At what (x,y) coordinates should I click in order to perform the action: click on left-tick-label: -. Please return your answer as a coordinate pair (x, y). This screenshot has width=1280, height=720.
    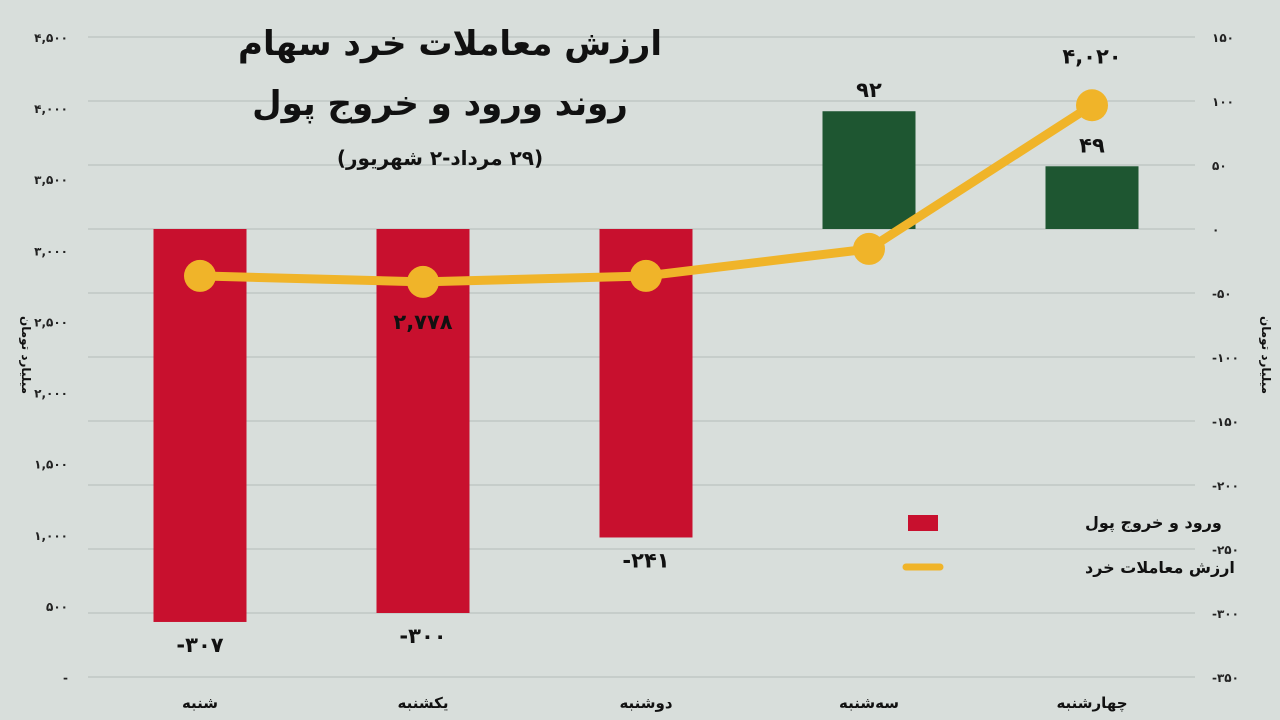
    Looking at the image, I should click on (65, 678).